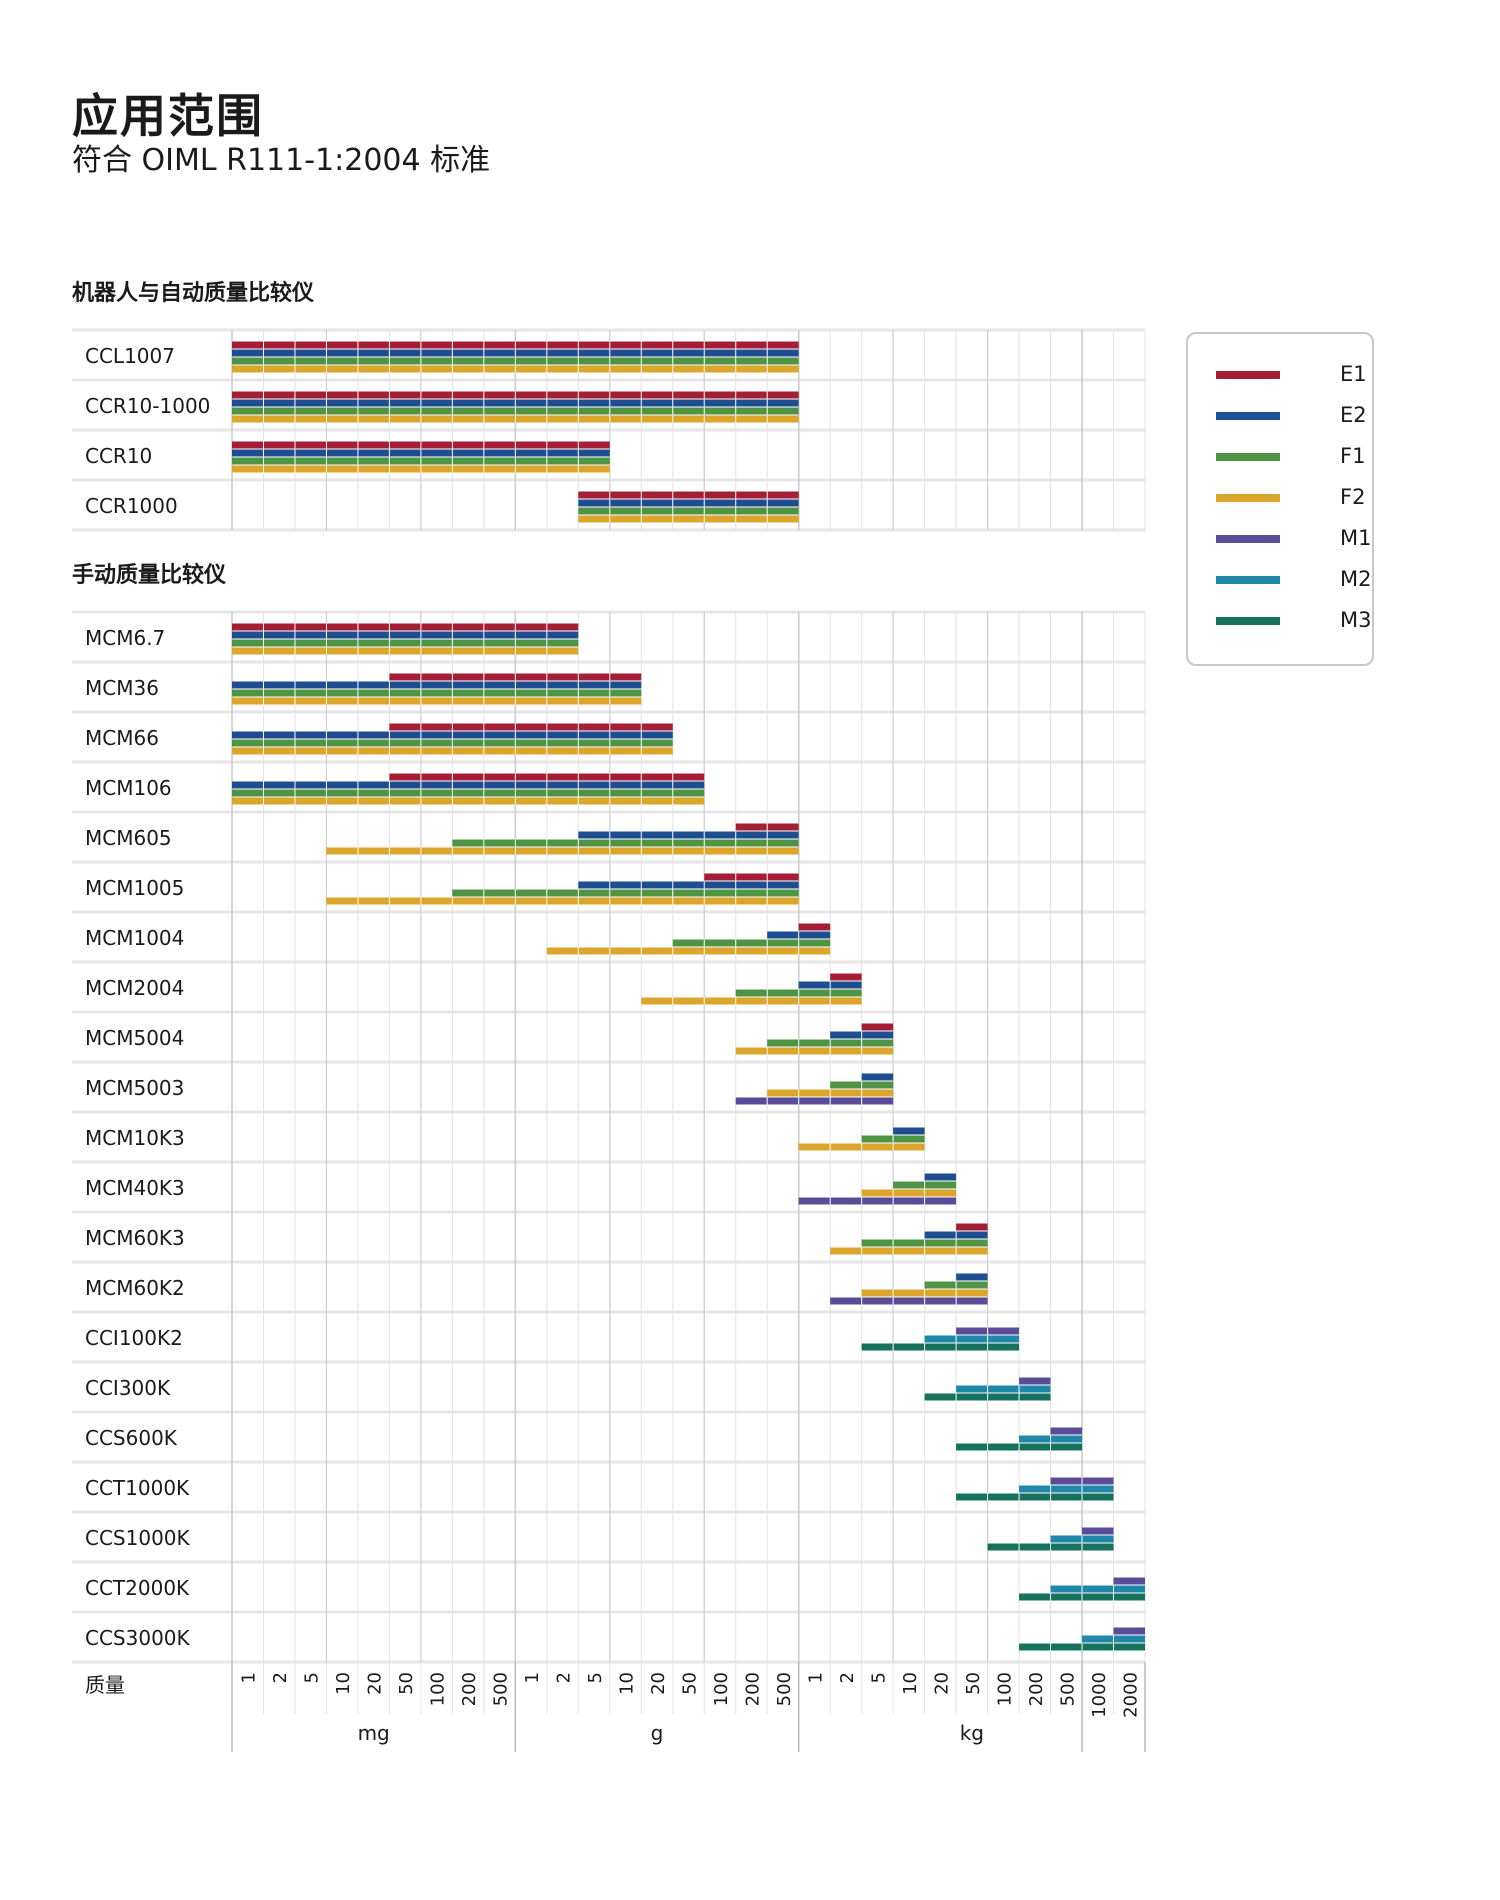  I want to click on instrument-label: MCM60K2, so click(135, 1288).